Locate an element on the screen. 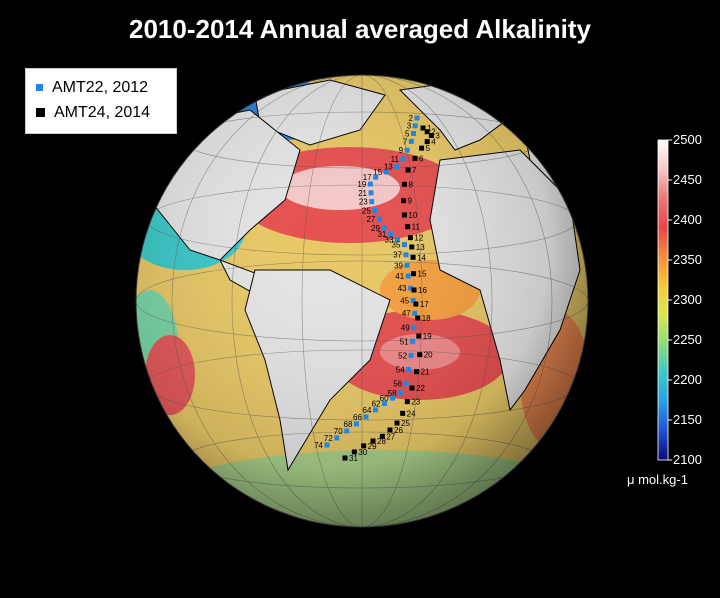  station-label: 39 is located at coordinates (398, 265).